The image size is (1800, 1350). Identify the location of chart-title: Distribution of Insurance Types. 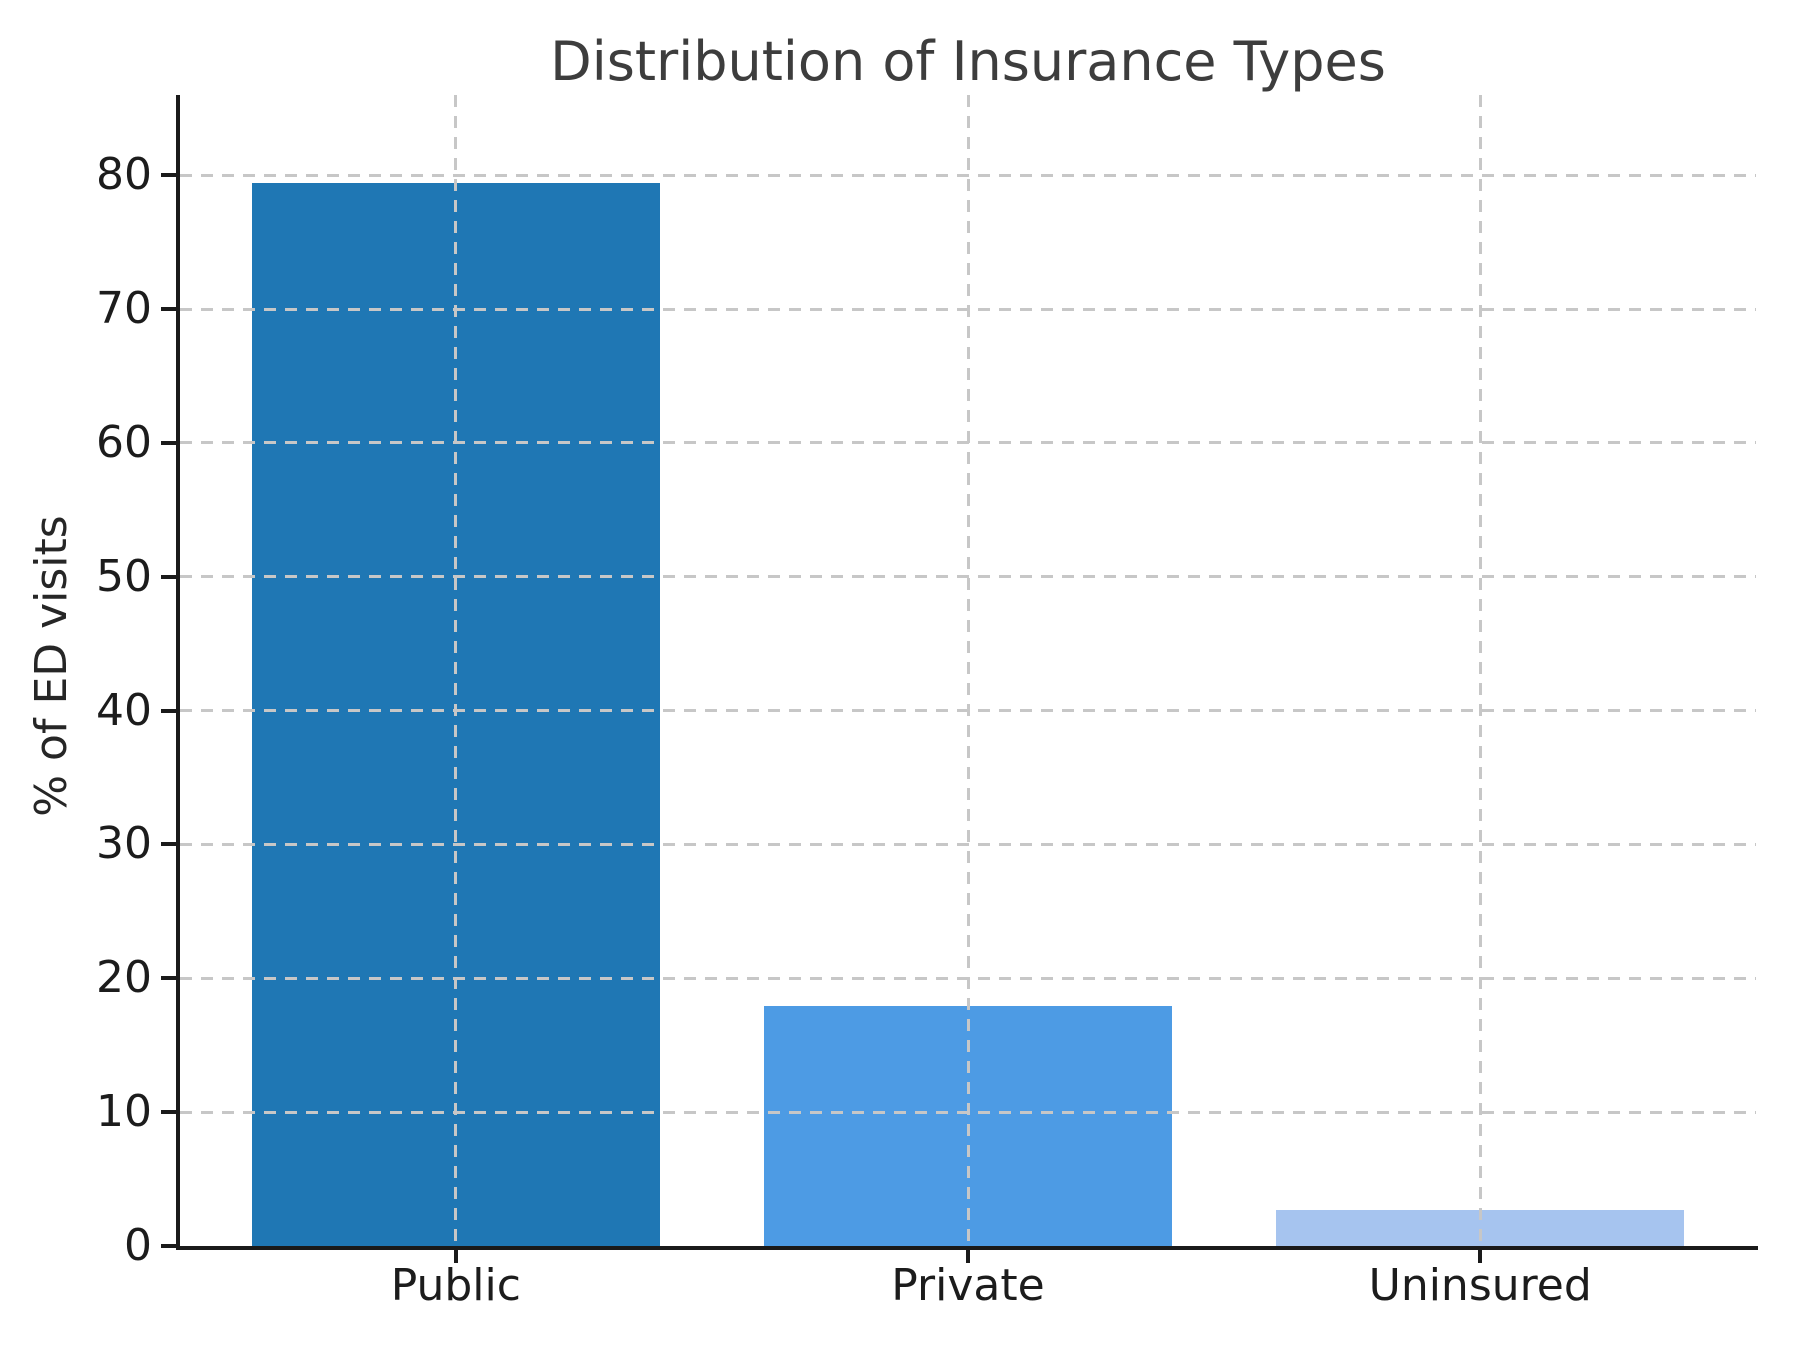
(968, 61).